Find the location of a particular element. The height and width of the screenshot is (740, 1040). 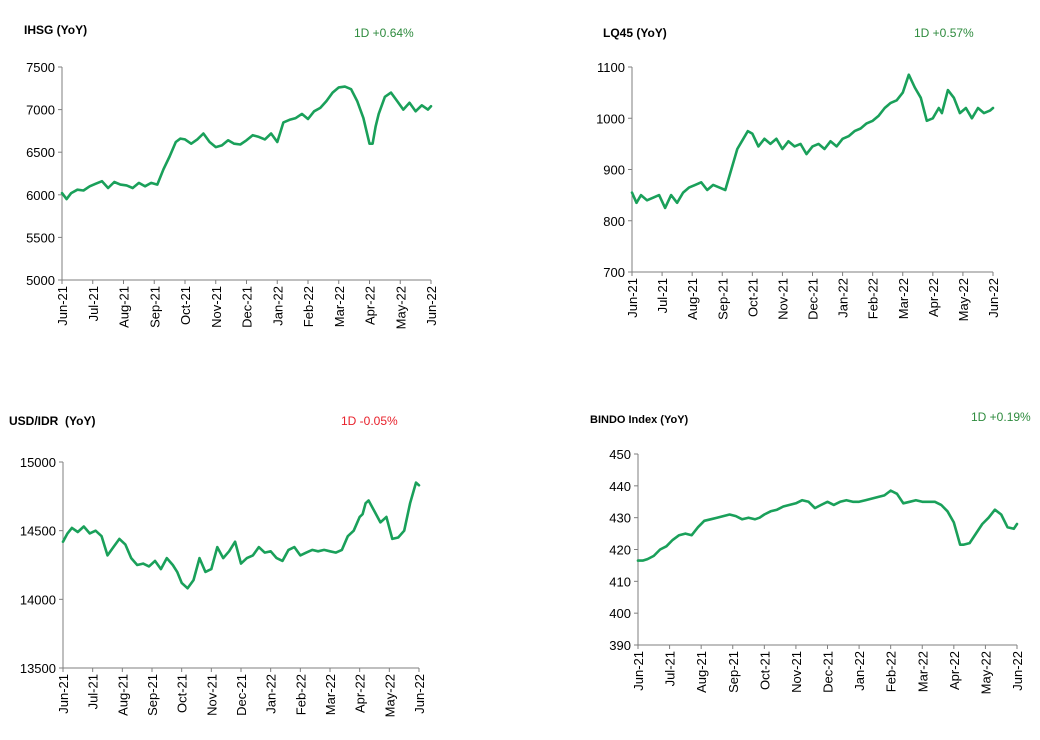

daily-change-label: 1D +0.57% is located at coordinates (944, 33).